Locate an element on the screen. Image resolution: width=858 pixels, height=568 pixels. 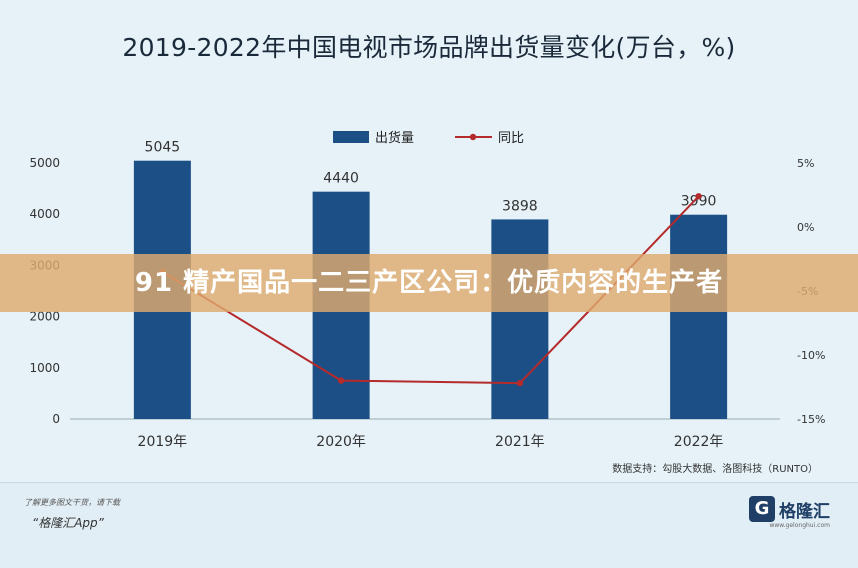
brand-logo-icon: G is located at coordinates (762, 509).